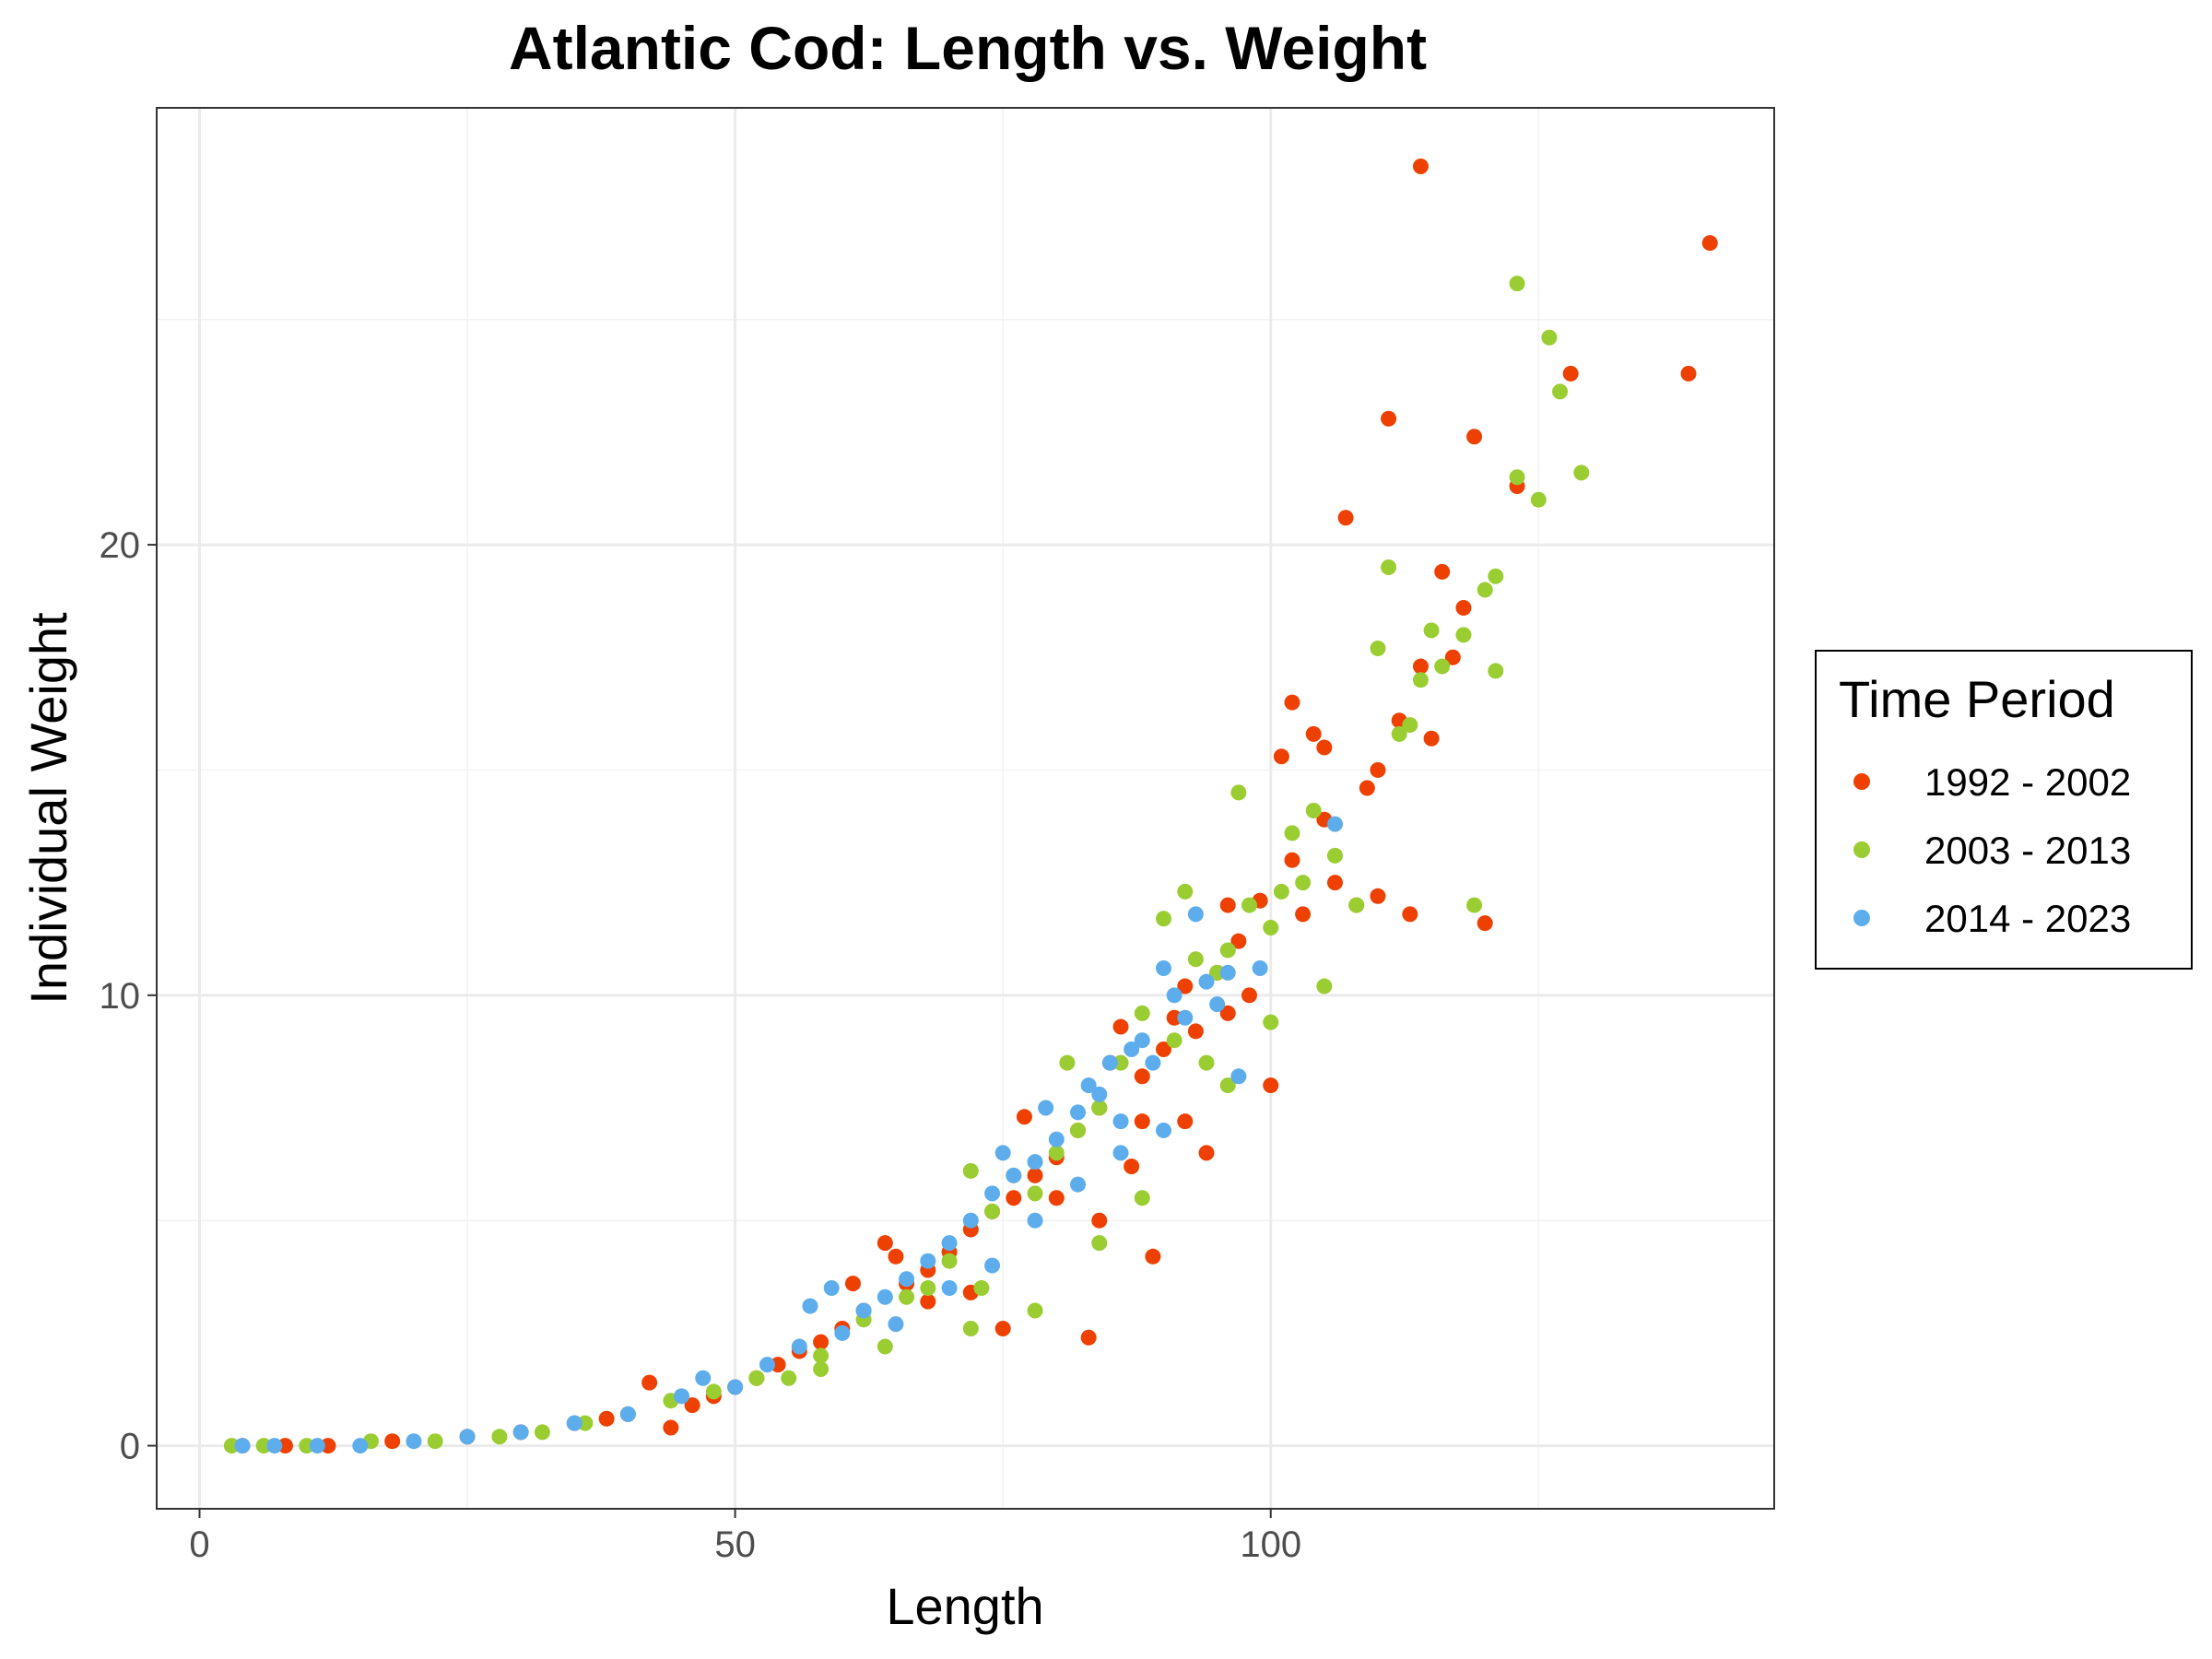 The image size is (2212, 1659). I want to click on legend-title: Time Period, so click(1977, 699).